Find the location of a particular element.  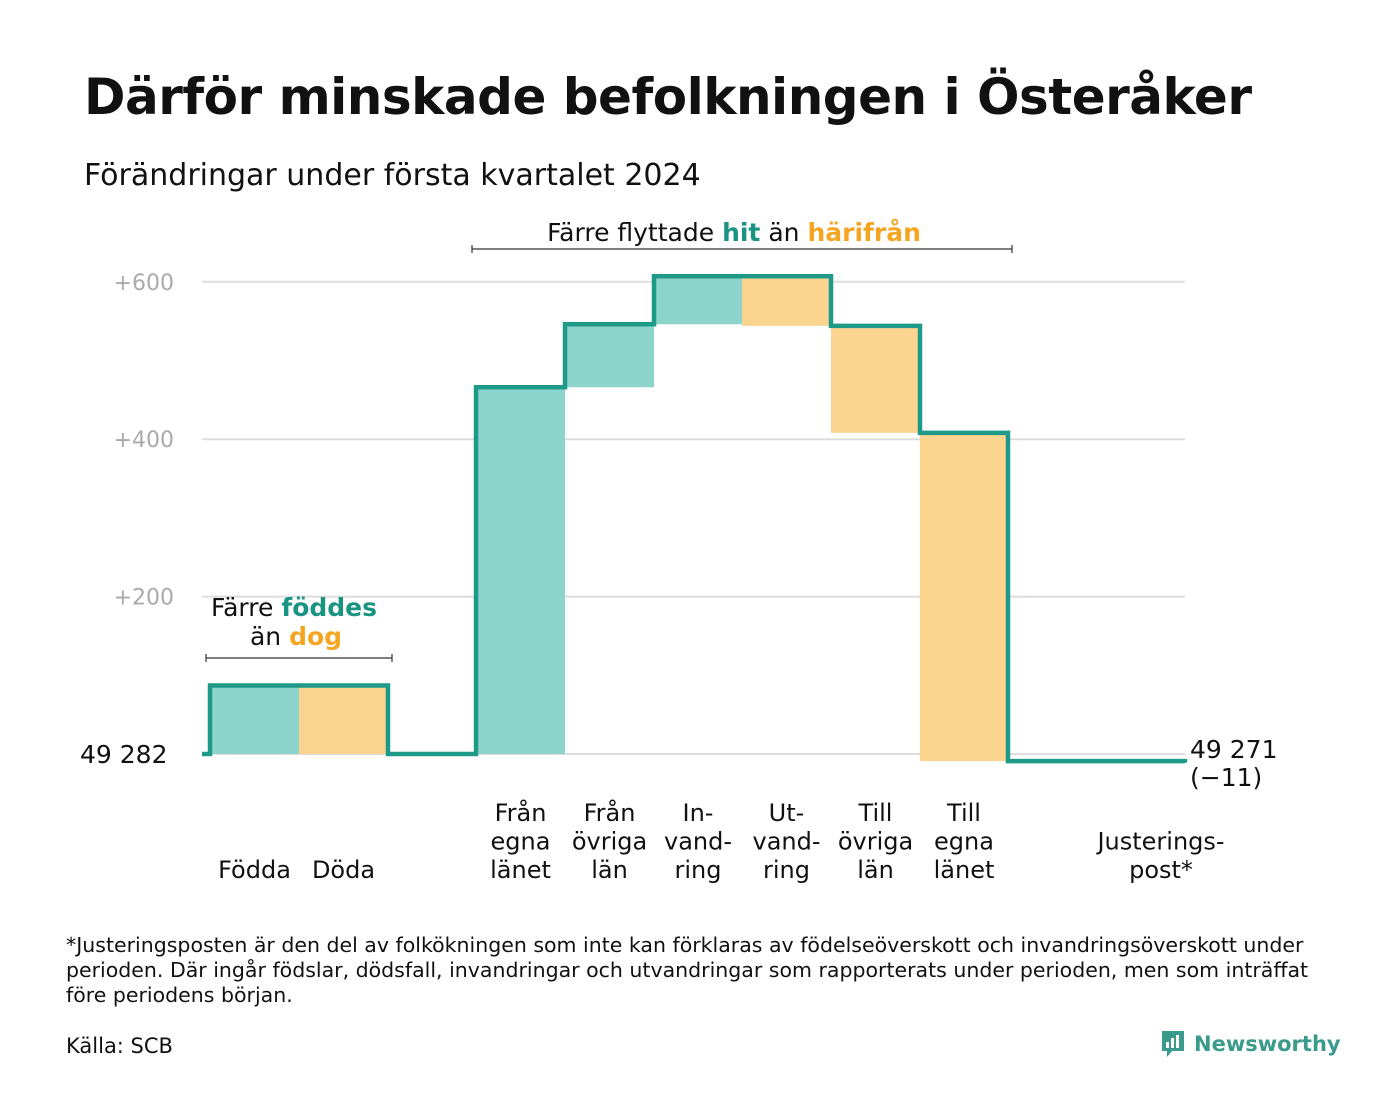

category-label: In- is located at coordinates (698, 813).